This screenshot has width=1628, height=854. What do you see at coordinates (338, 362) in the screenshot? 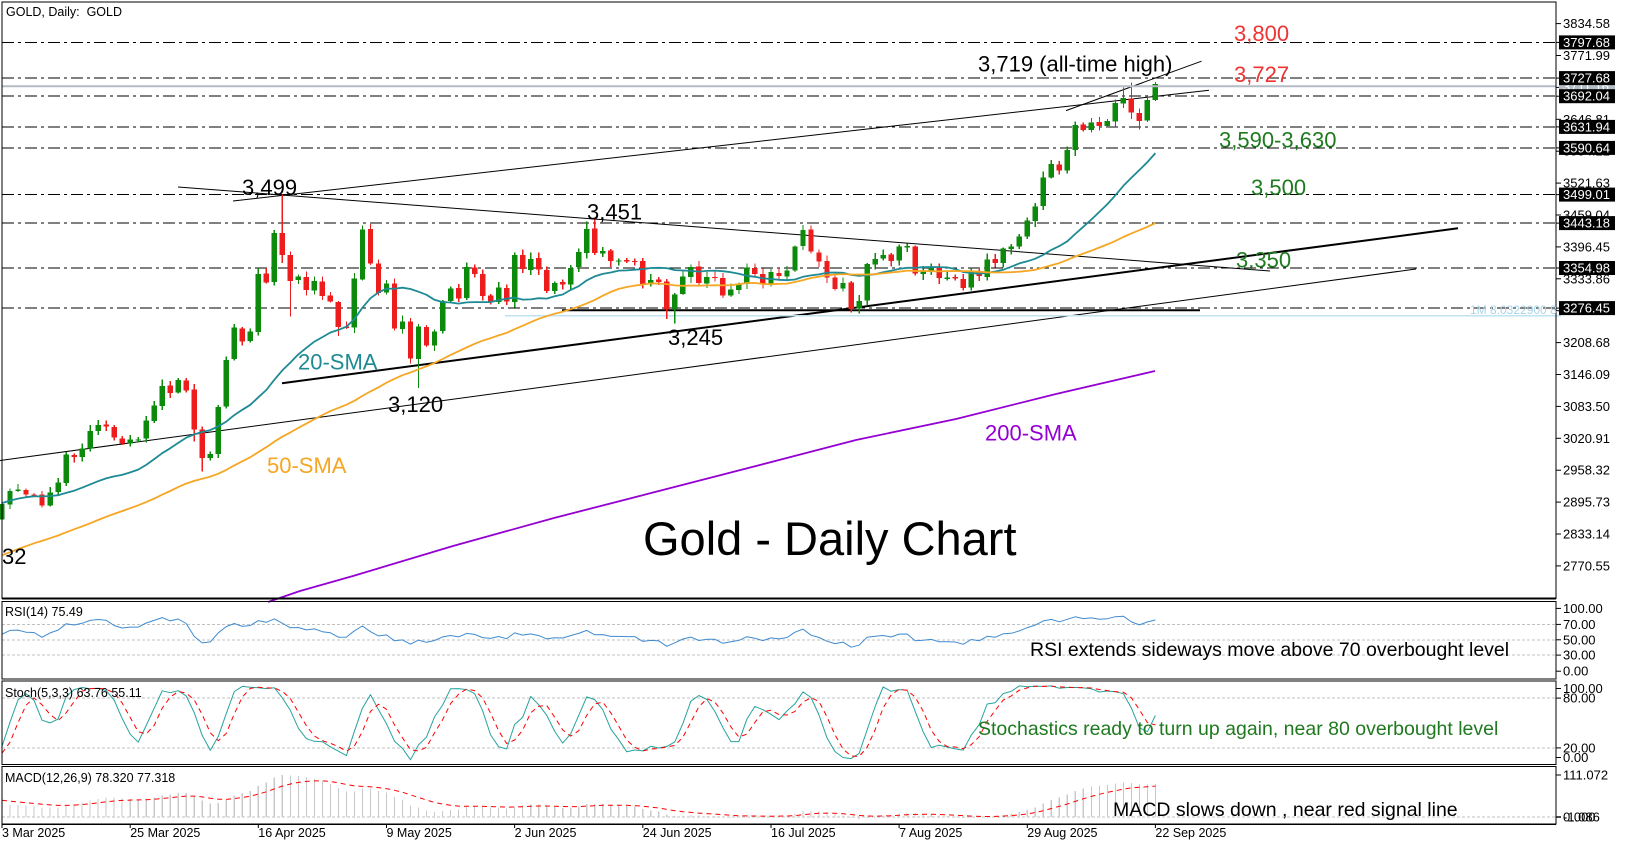
I see `svg-text: 20-SMA` at bounding box center [338, 362].